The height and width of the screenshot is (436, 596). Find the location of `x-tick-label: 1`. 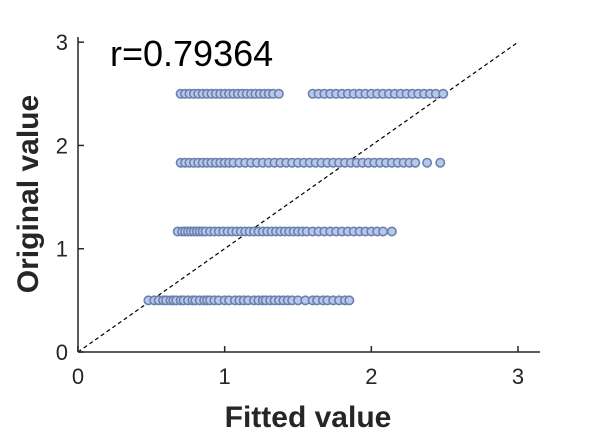

x-tick-label: 1 is located at coordinates (225, 376).